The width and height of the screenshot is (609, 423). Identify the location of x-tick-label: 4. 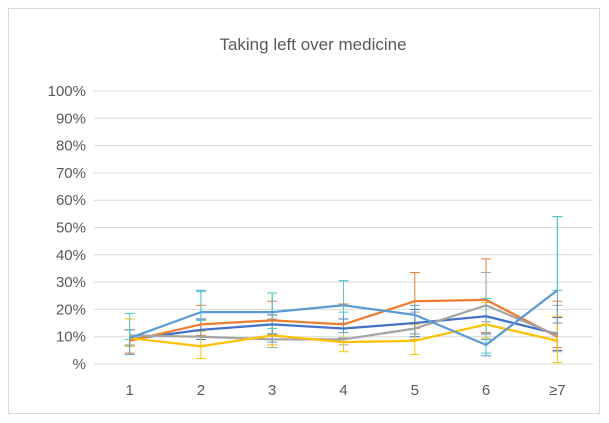
(343, 390).